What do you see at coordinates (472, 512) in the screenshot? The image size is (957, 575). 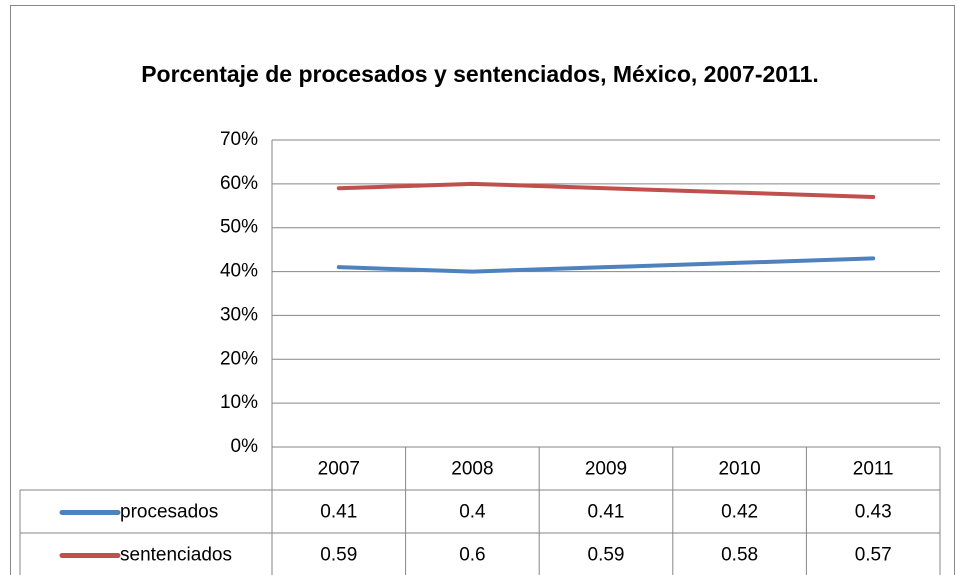 I see `table-value: 0.4` at bounding box center [472, 512].